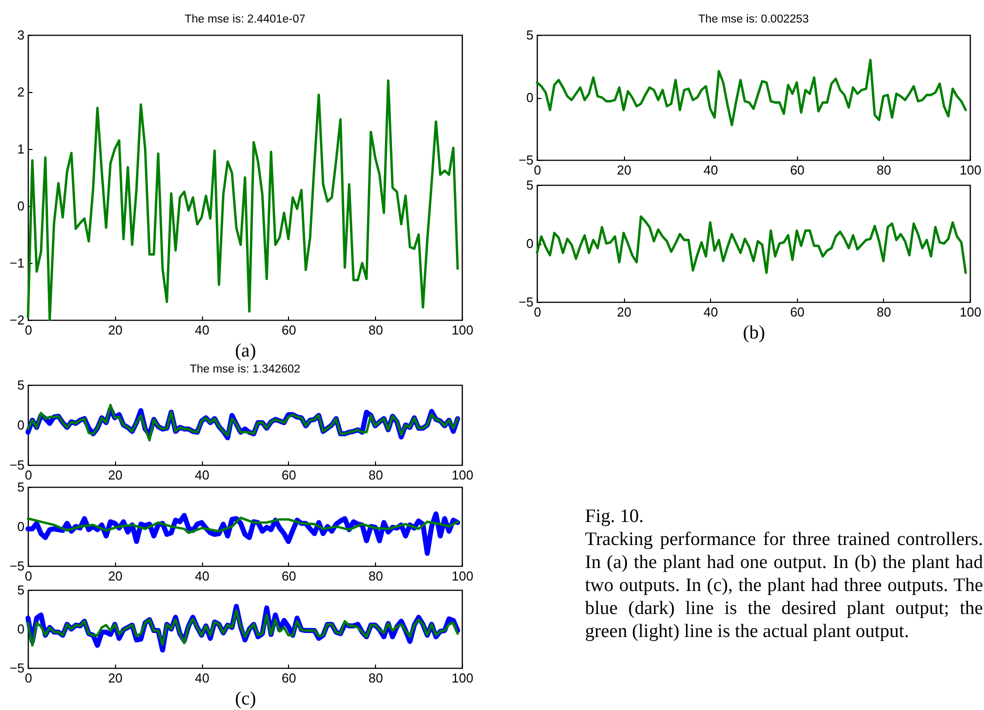 Image resolution: width=984 pixels, height=710 pixels. Describe the element at coordinates (245, 699) in the screenshot. I see `x-axis-title: (c)` at that location.